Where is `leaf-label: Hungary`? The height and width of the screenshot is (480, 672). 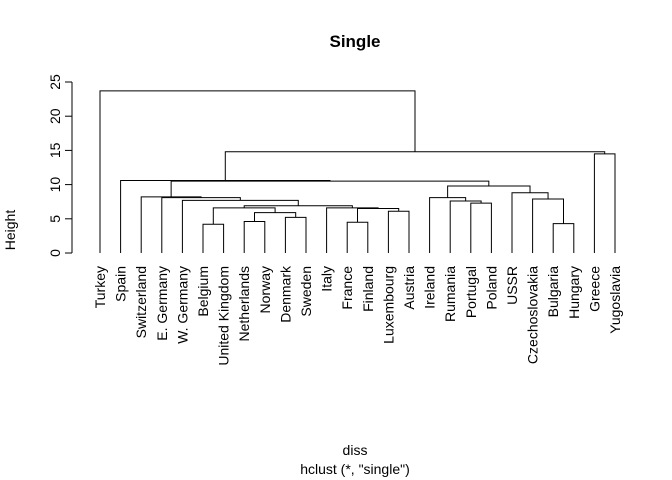
leaf-label: Hungary is located at coordinates (574, 292).